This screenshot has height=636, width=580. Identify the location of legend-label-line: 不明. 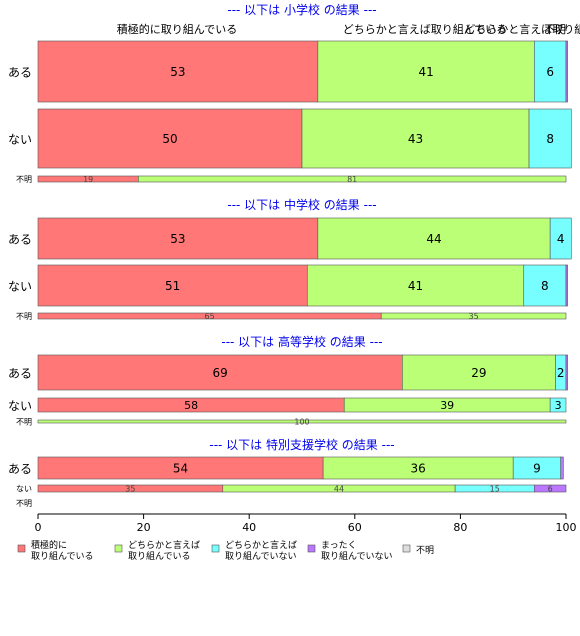
(425, 550).